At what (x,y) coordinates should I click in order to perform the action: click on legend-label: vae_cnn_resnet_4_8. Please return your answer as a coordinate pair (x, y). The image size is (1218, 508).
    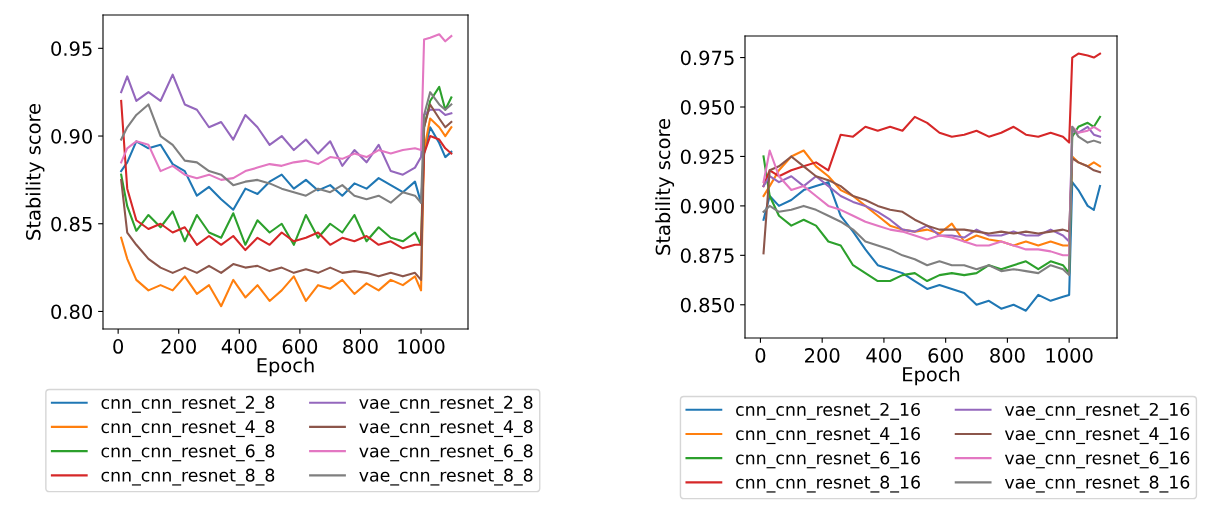
    Looking at the image, I should click on (446, 429).